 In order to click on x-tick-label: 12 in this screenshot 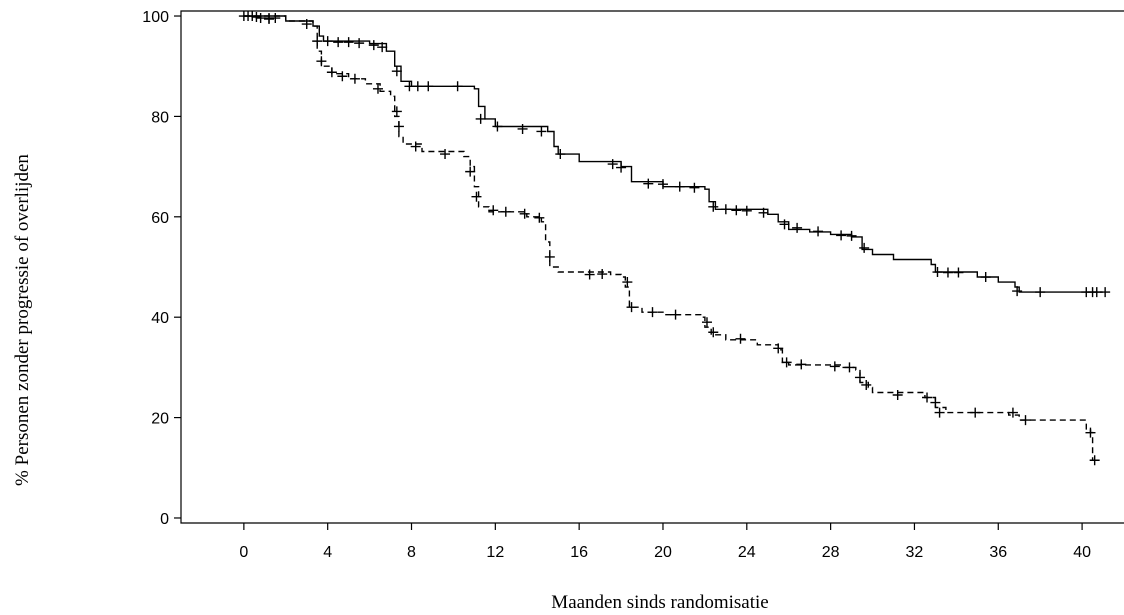, I will do `click(495, 552)`.